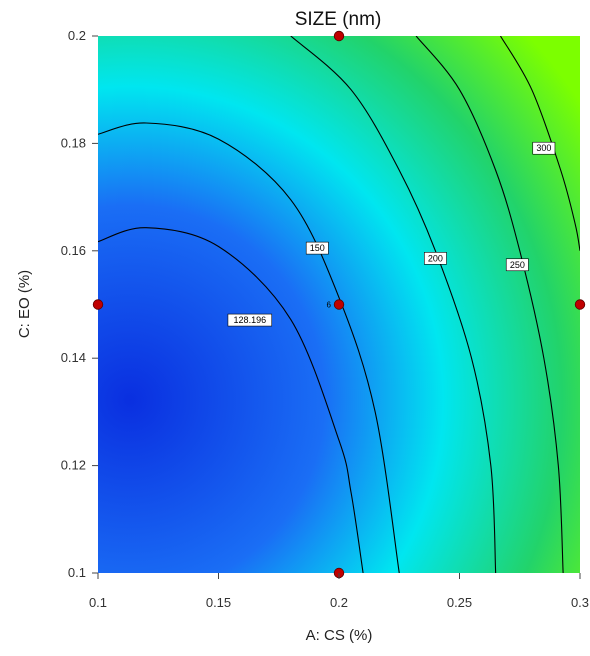 The image size is (590, 656). I want to click on contour-label-text: 200, so click(435, 258).